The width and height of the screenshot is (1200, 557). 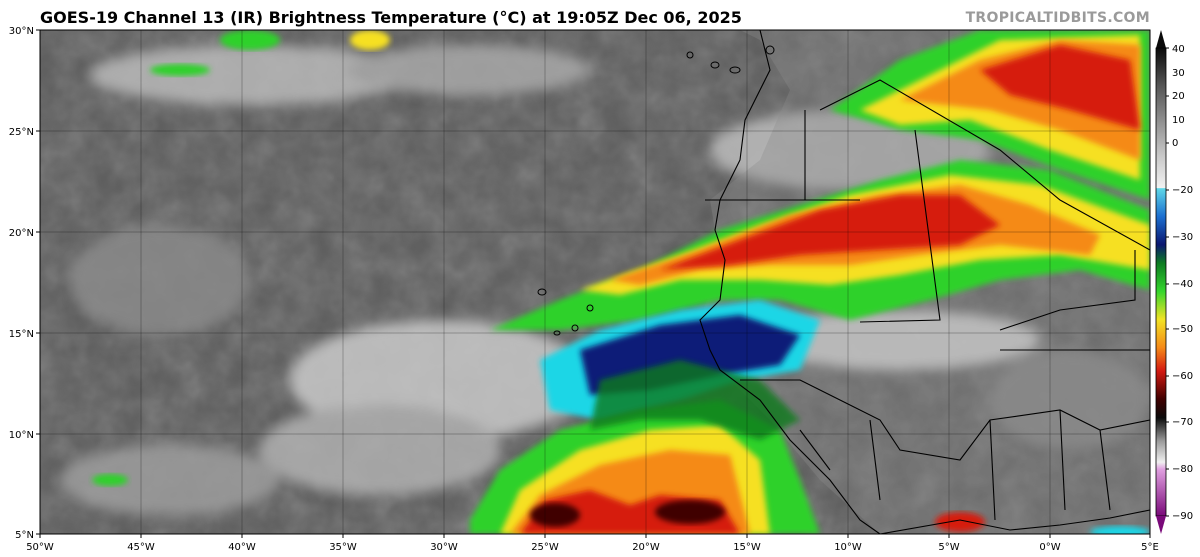 I want to click on x-tick-label: 10°W, so click(x=848, y=547).